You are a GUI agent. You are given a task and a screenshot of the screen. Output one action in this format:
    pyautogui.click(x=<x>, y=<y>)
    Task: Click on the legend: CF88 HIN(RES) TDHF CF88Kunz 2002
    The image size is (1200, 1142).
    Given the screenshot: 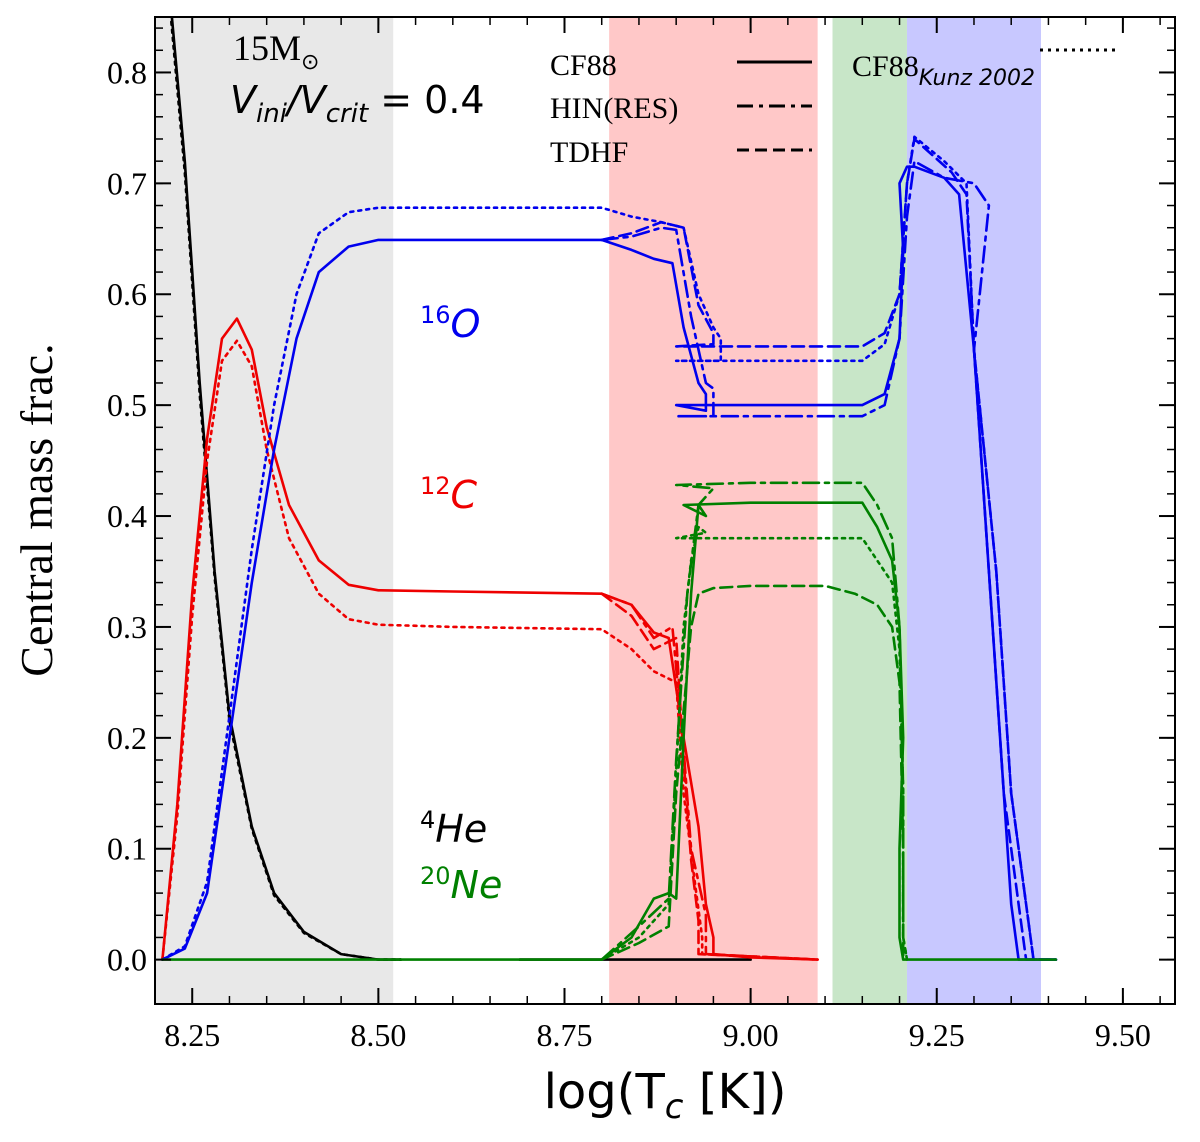 What is the action you would take?
    pyautogui.click(x=832, y=108)
    